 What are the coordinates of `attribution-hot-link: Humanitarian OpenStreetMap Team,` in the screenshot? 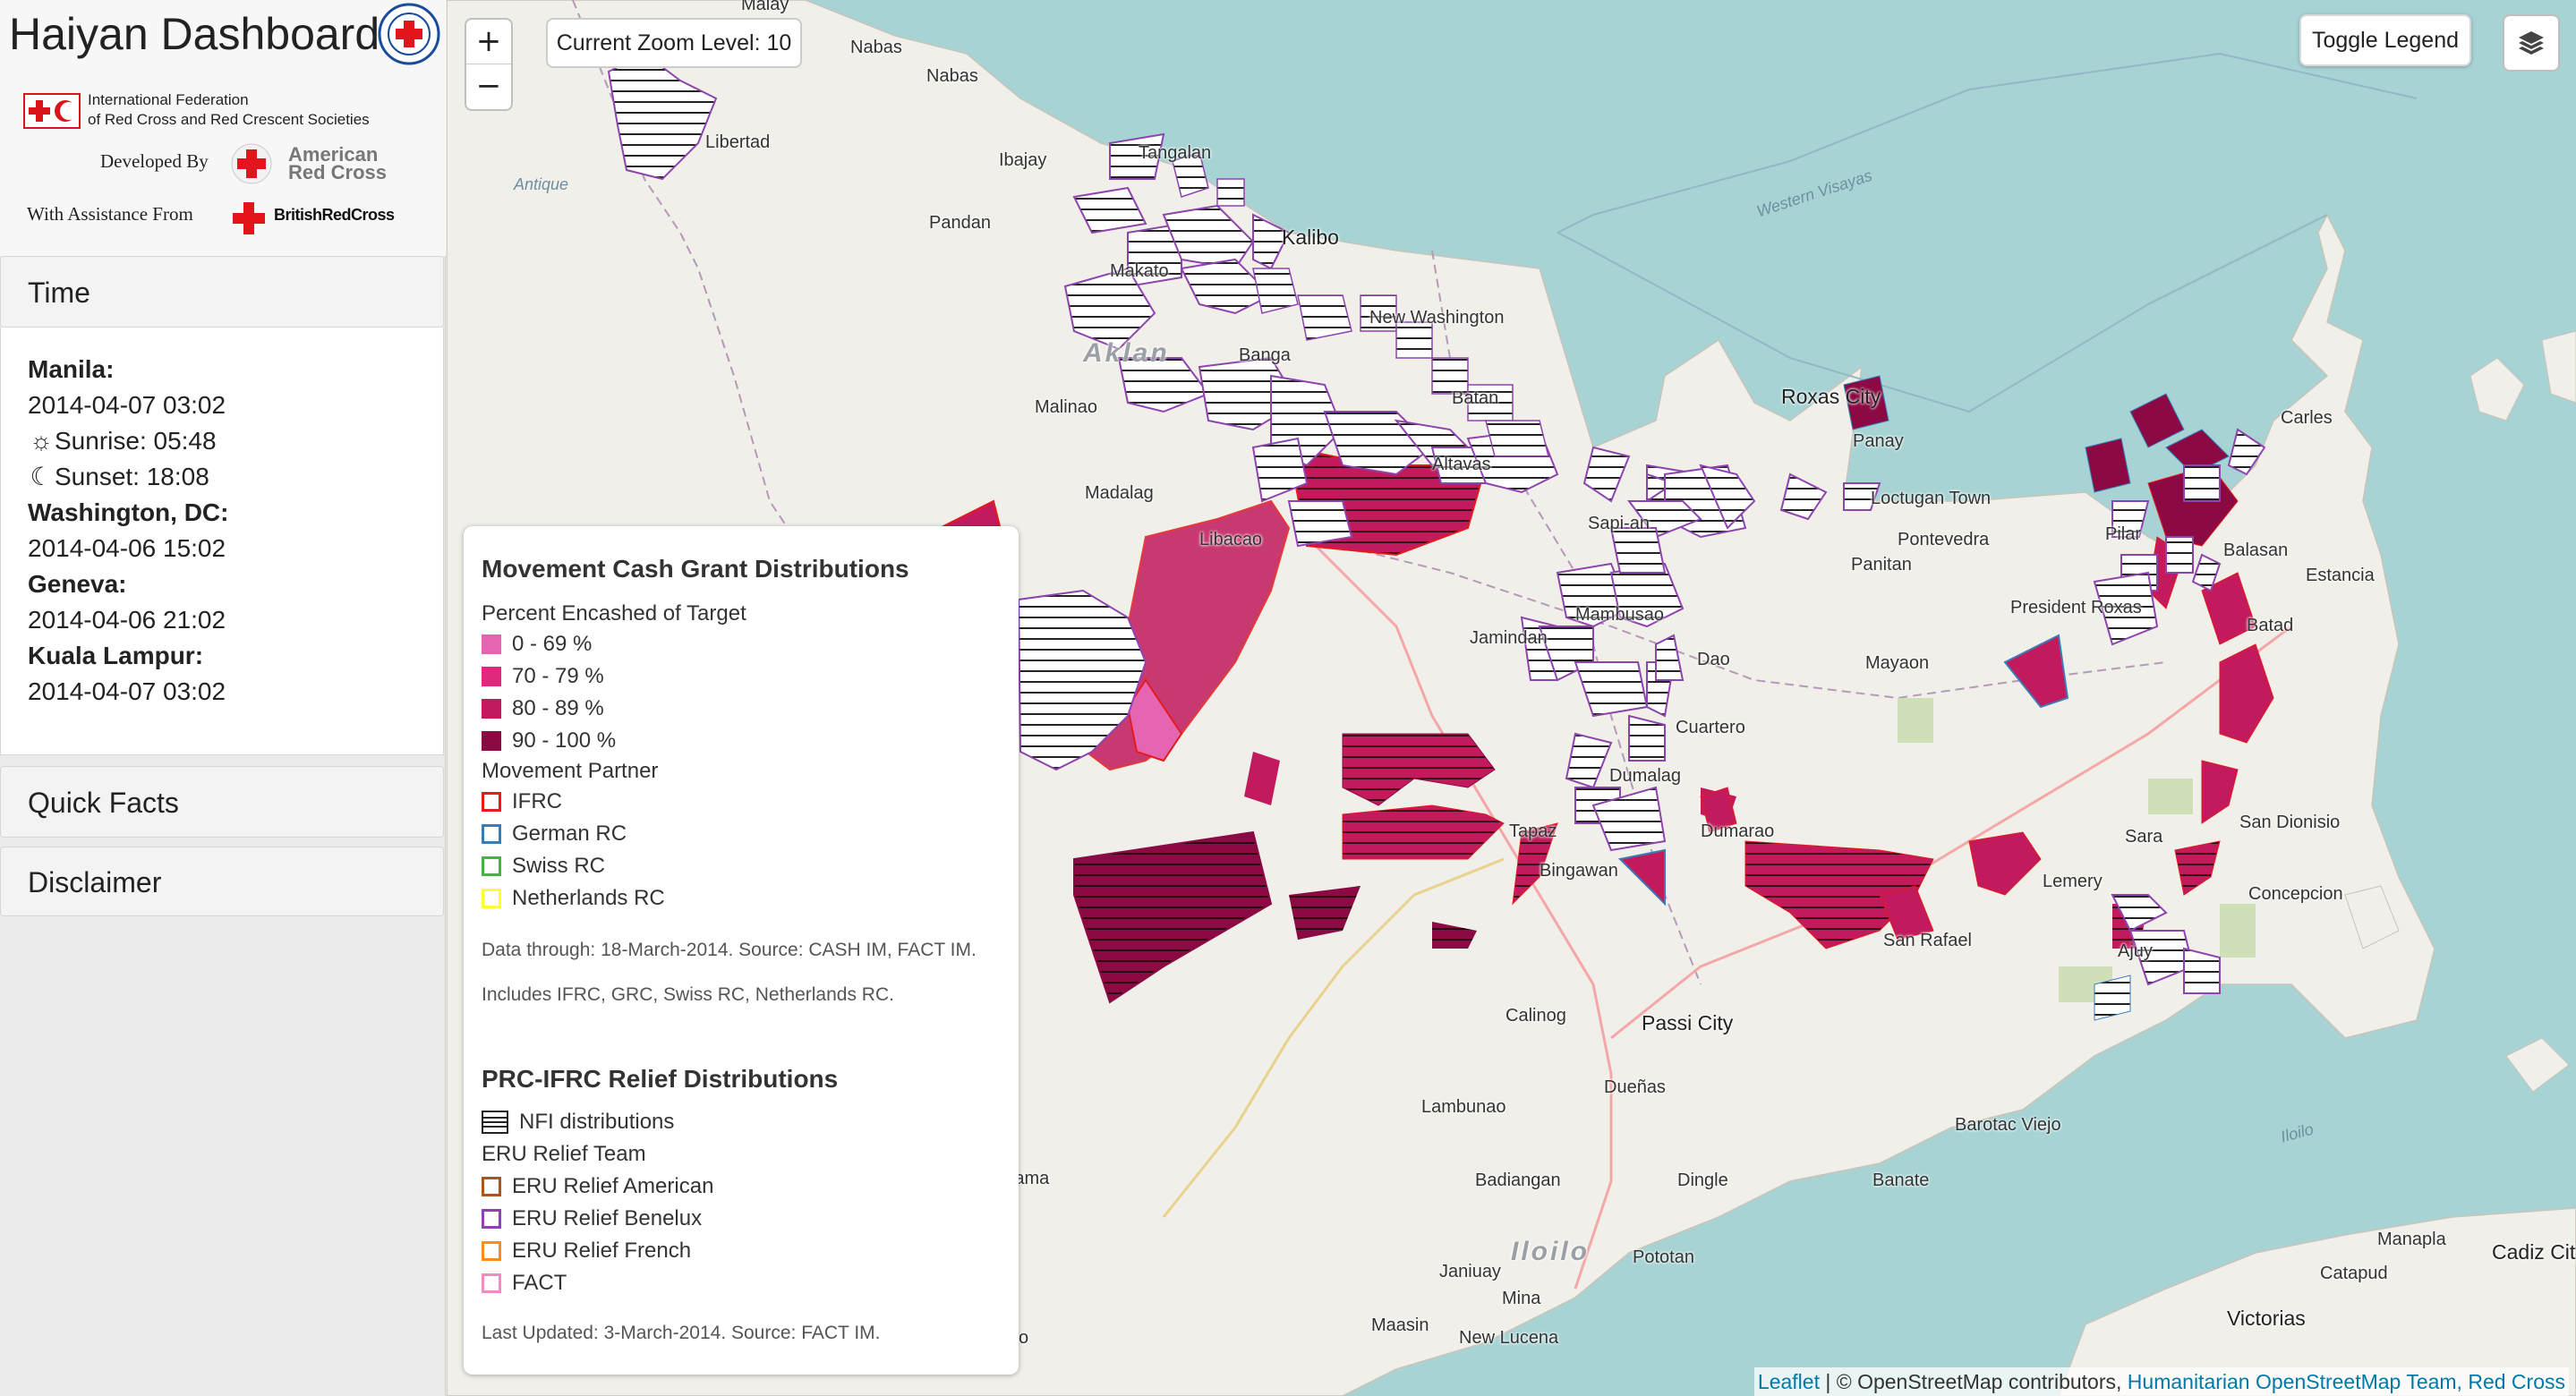 It's located at (2294, 1381).